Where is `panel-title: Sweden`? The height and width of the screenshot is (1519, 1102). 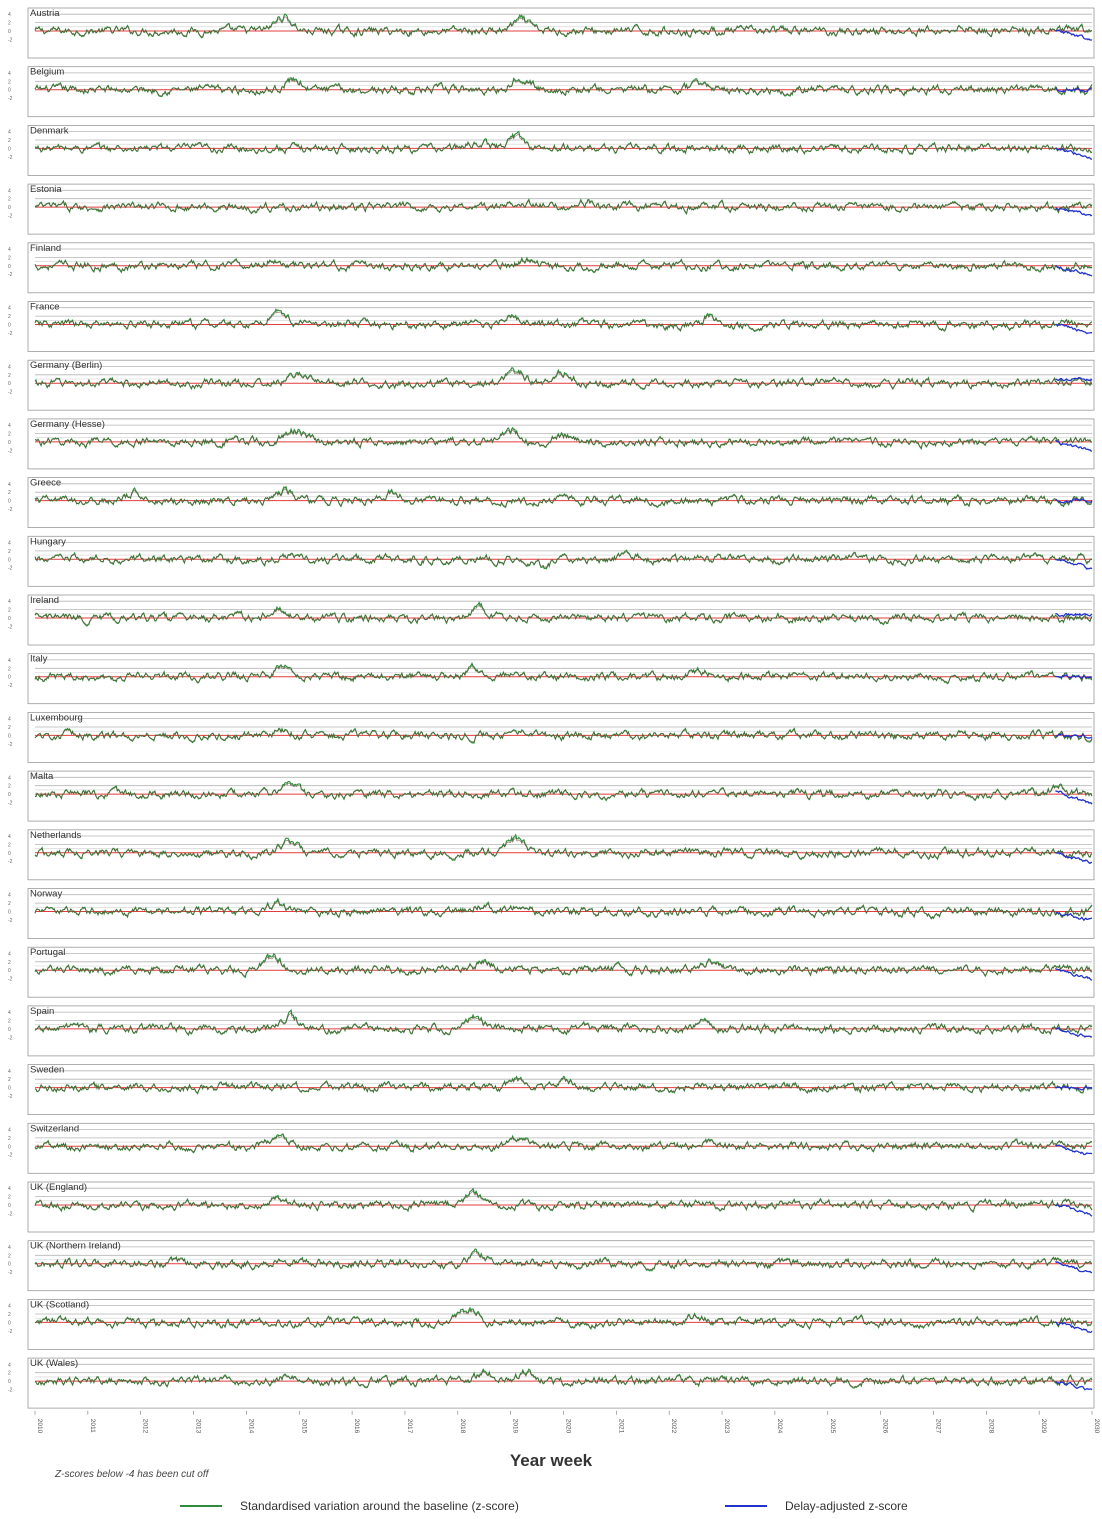 panel-title: Sweden is located at coordinates (47, 1070).